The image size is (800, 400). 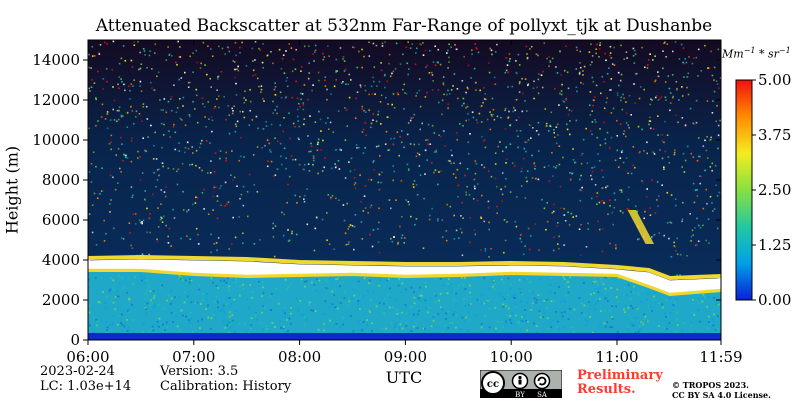 What do you see at coordinates (77, 371) in the screenshot?
I see `measurement-date: 2023-02-24` at bounding box center [77, 371].